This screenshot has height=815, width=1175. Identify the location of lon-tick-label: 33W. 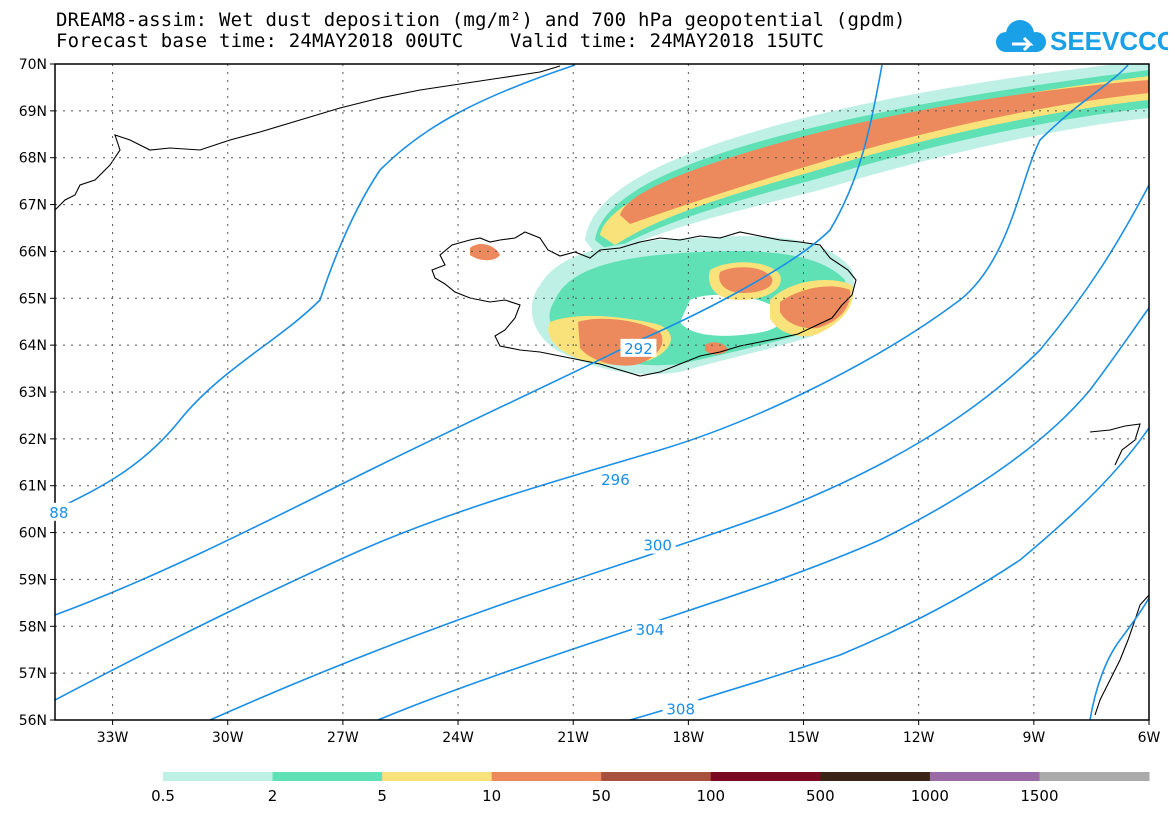
(113, 738).